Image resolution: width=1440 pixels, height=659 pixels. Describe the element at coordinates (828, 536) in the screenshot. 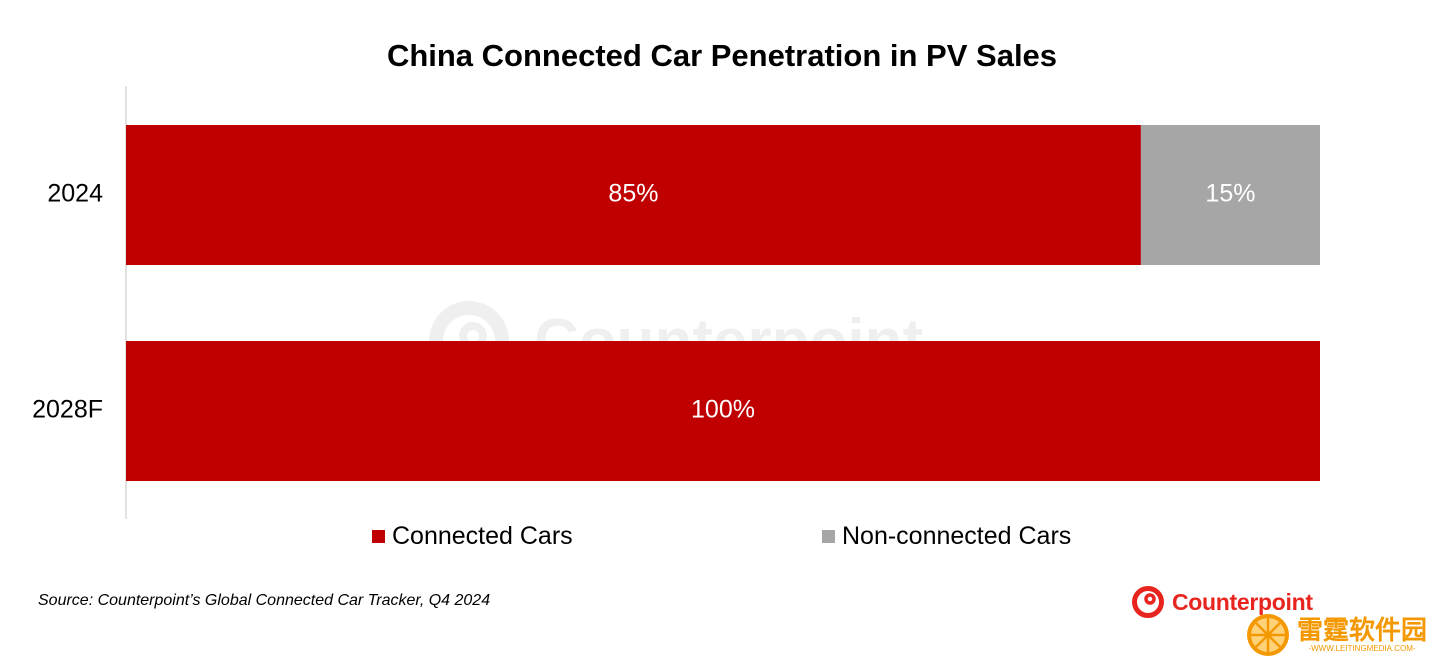

I see `legend-swatch-nonconnected` at that location.